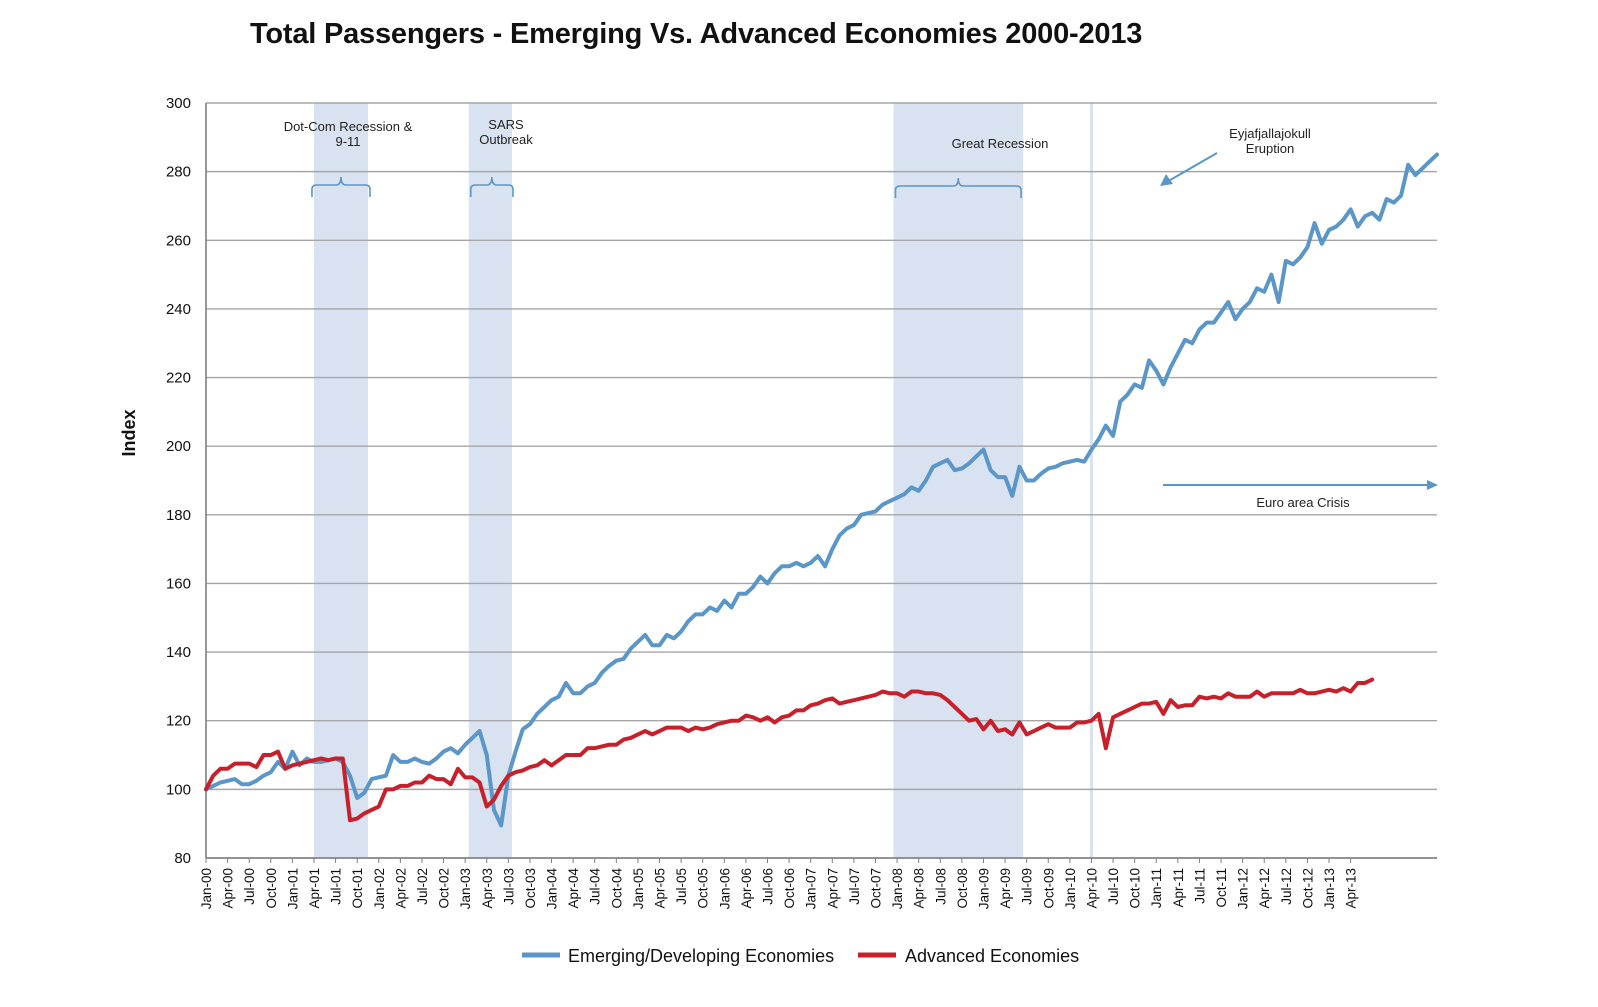 The height and width of the screenshot is (1007, 1598). I want to click on x-tick-label: Apr-09, so click(1005, 888).